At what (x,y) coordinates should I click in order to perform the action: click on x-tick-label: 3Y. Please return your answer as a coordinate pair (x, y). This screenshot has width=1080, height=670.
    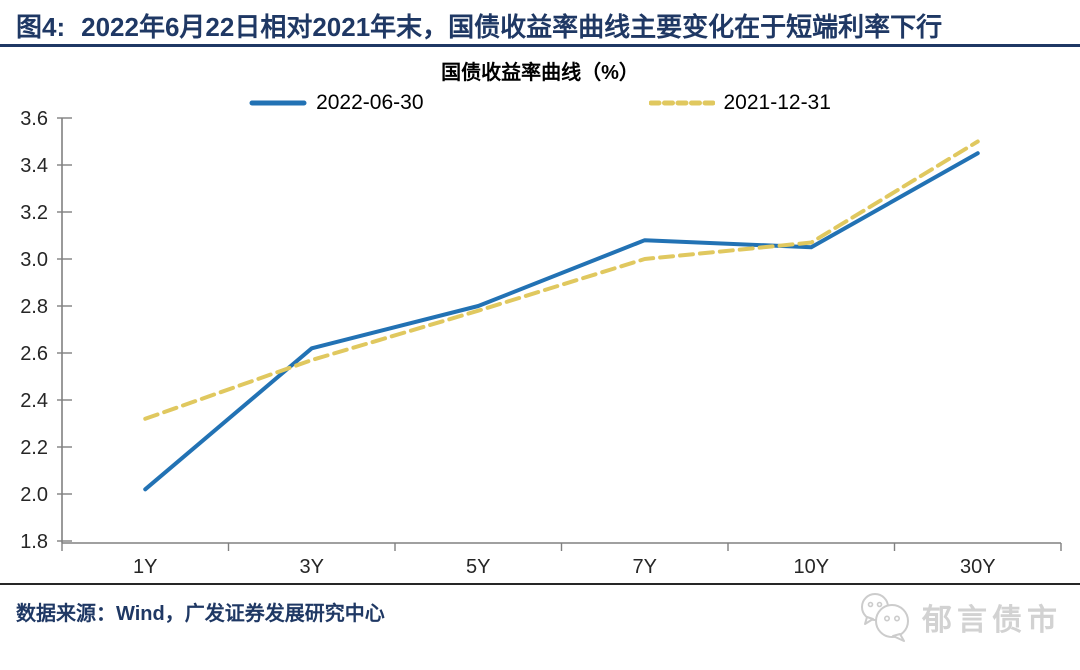
    Looking at the image, I should click on (312, 567).